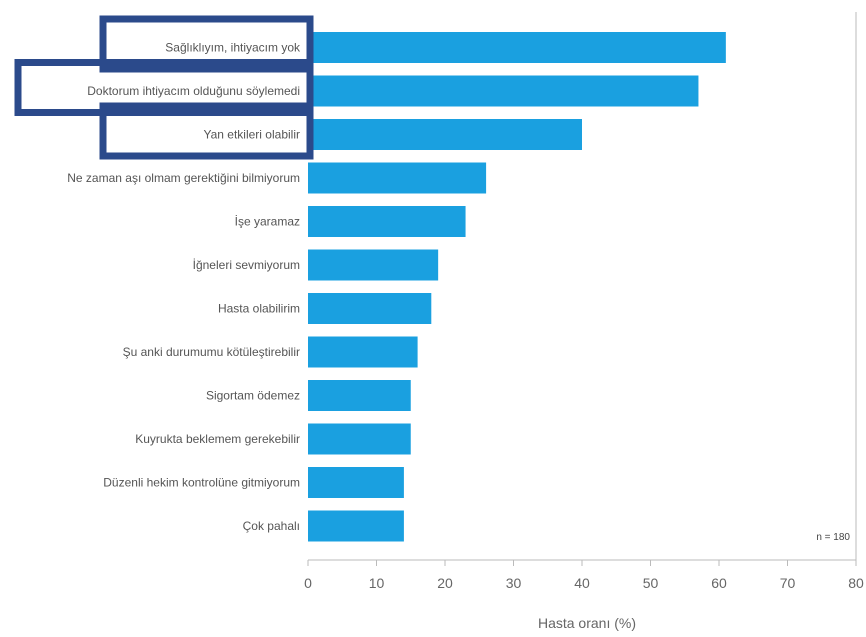 This screenshot has width=866, height=637. Describe the element at coordinates (445, 583) in the screenshot. I see `x-tick-label-20: 20` at that location.